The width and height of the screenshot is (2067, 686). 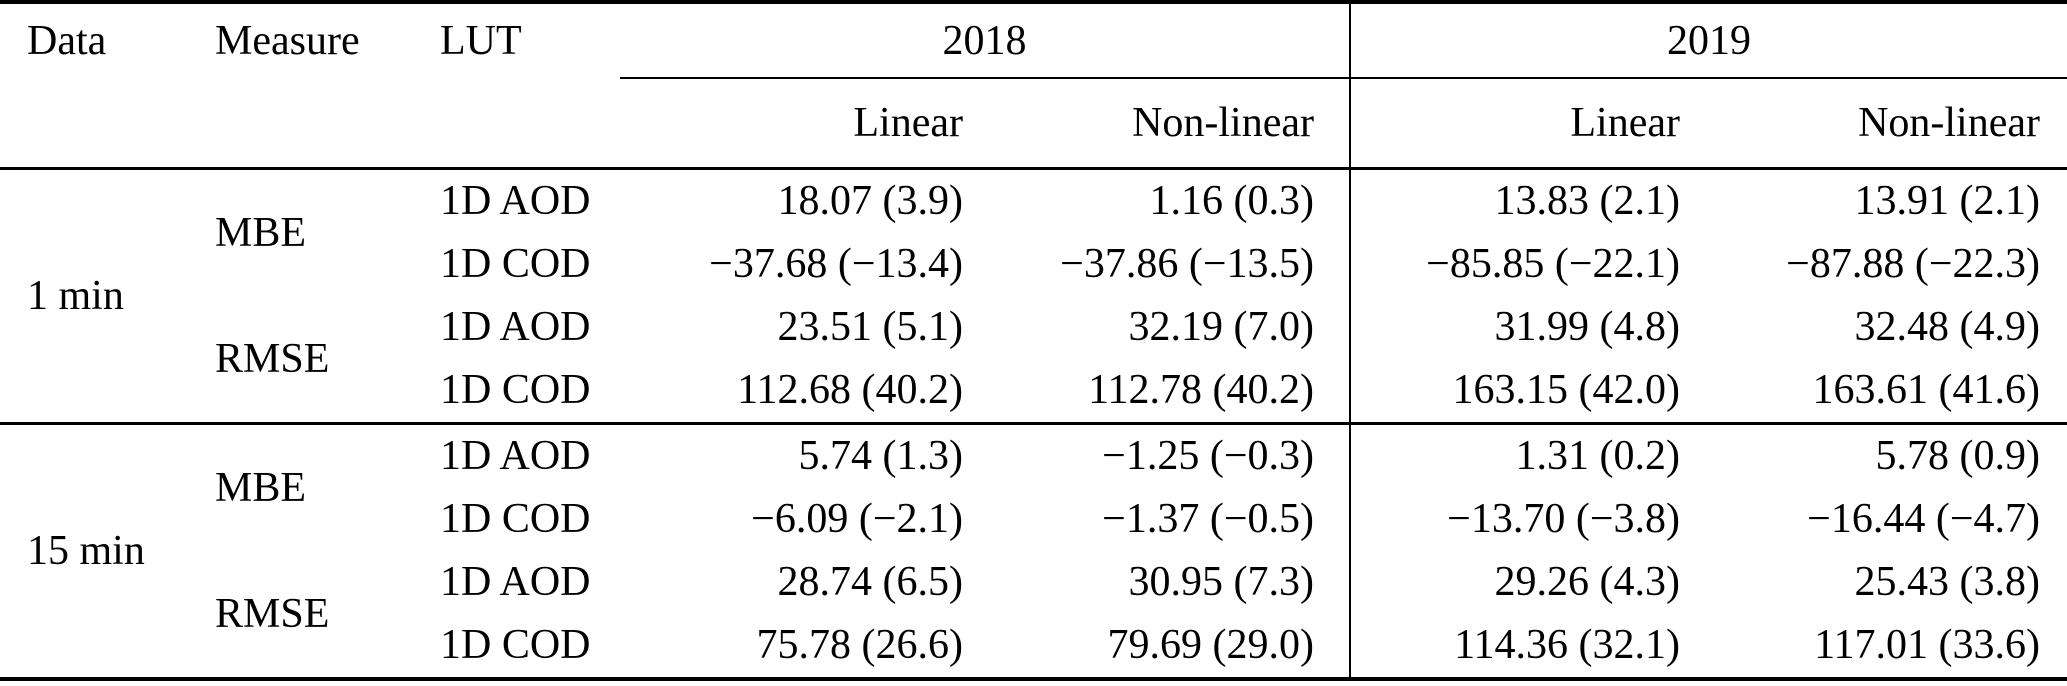 I want to click on data-label-1min: 1 min, so click(x=75, y=295).